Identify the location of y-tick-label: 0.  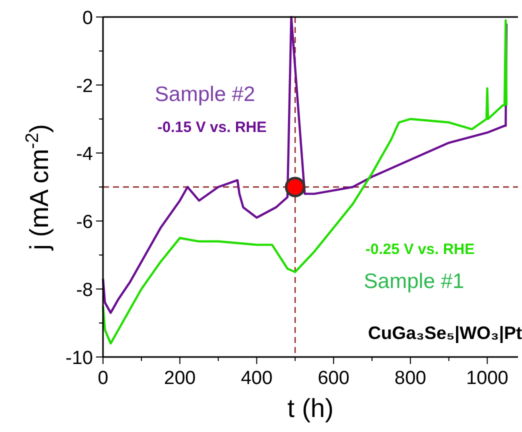
(87, 18).